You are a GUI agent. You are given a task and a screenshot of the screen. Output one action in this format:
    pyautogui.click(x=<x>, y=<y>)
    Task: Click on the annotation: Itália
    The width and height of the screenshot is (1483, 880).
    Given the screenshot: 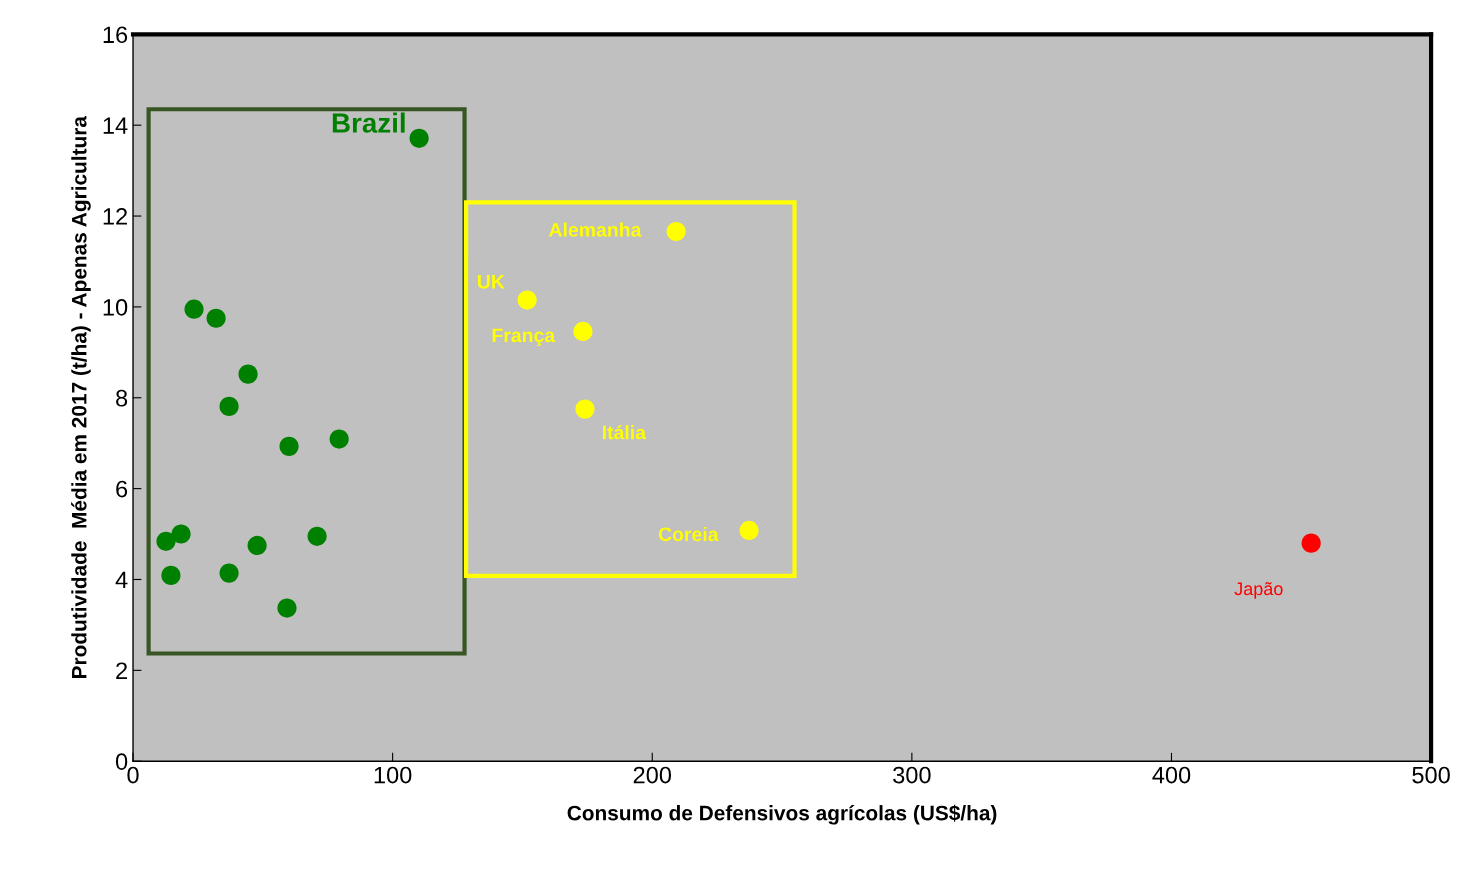 What is the action you would take?
    pyautogui.click(x=624, y=432)
    